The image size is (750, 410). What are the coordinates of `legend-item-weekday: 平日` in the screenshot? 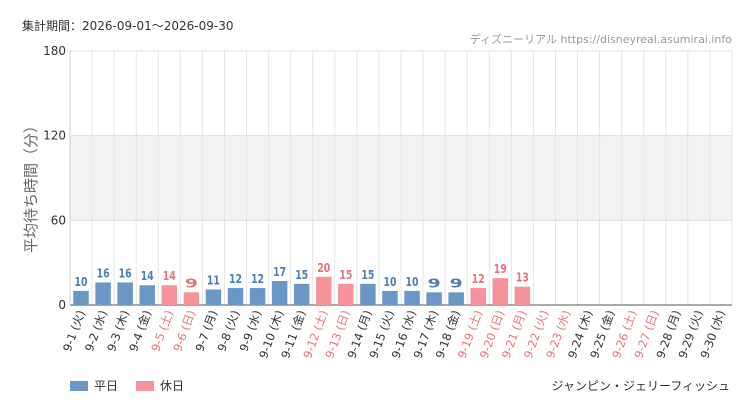 It's located at (94, 385).